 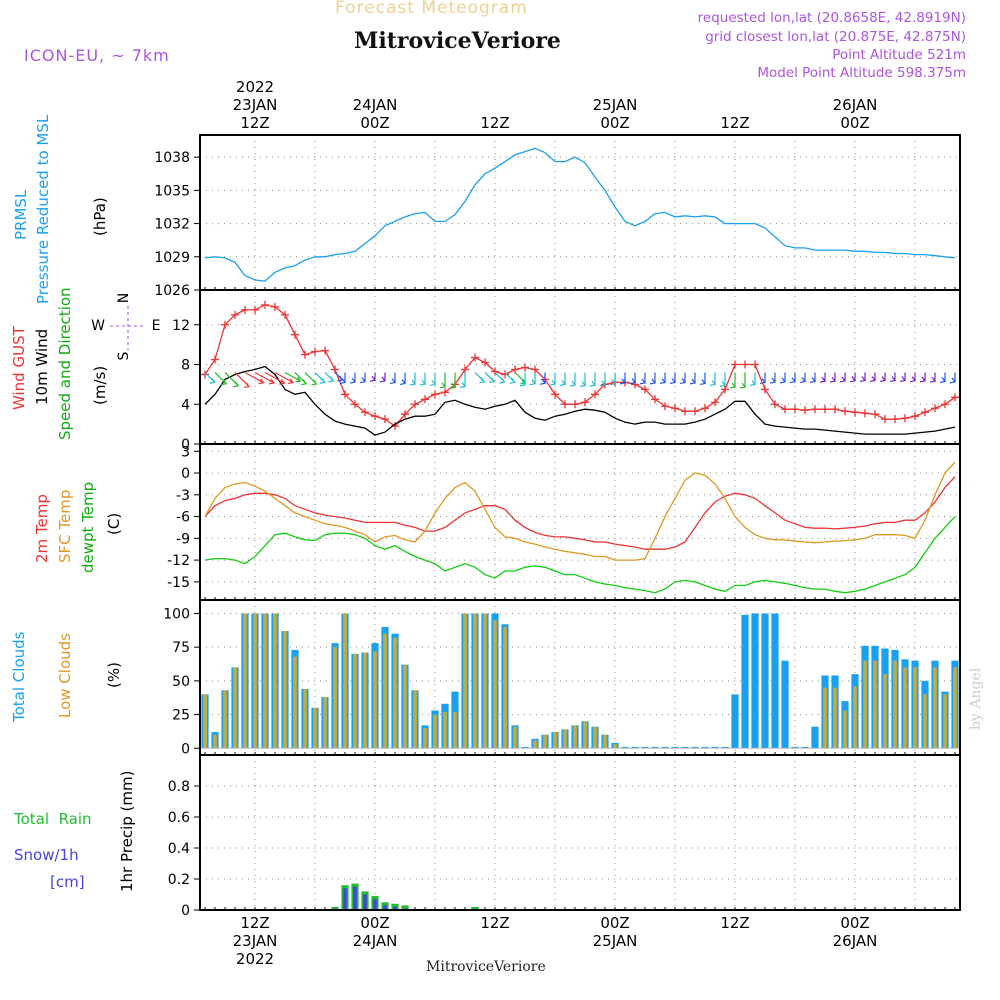 What do you see at coordinates (614, 123) in the screenshot?
I see `time-label-top: 00Z` at bounding box center [614, 123].